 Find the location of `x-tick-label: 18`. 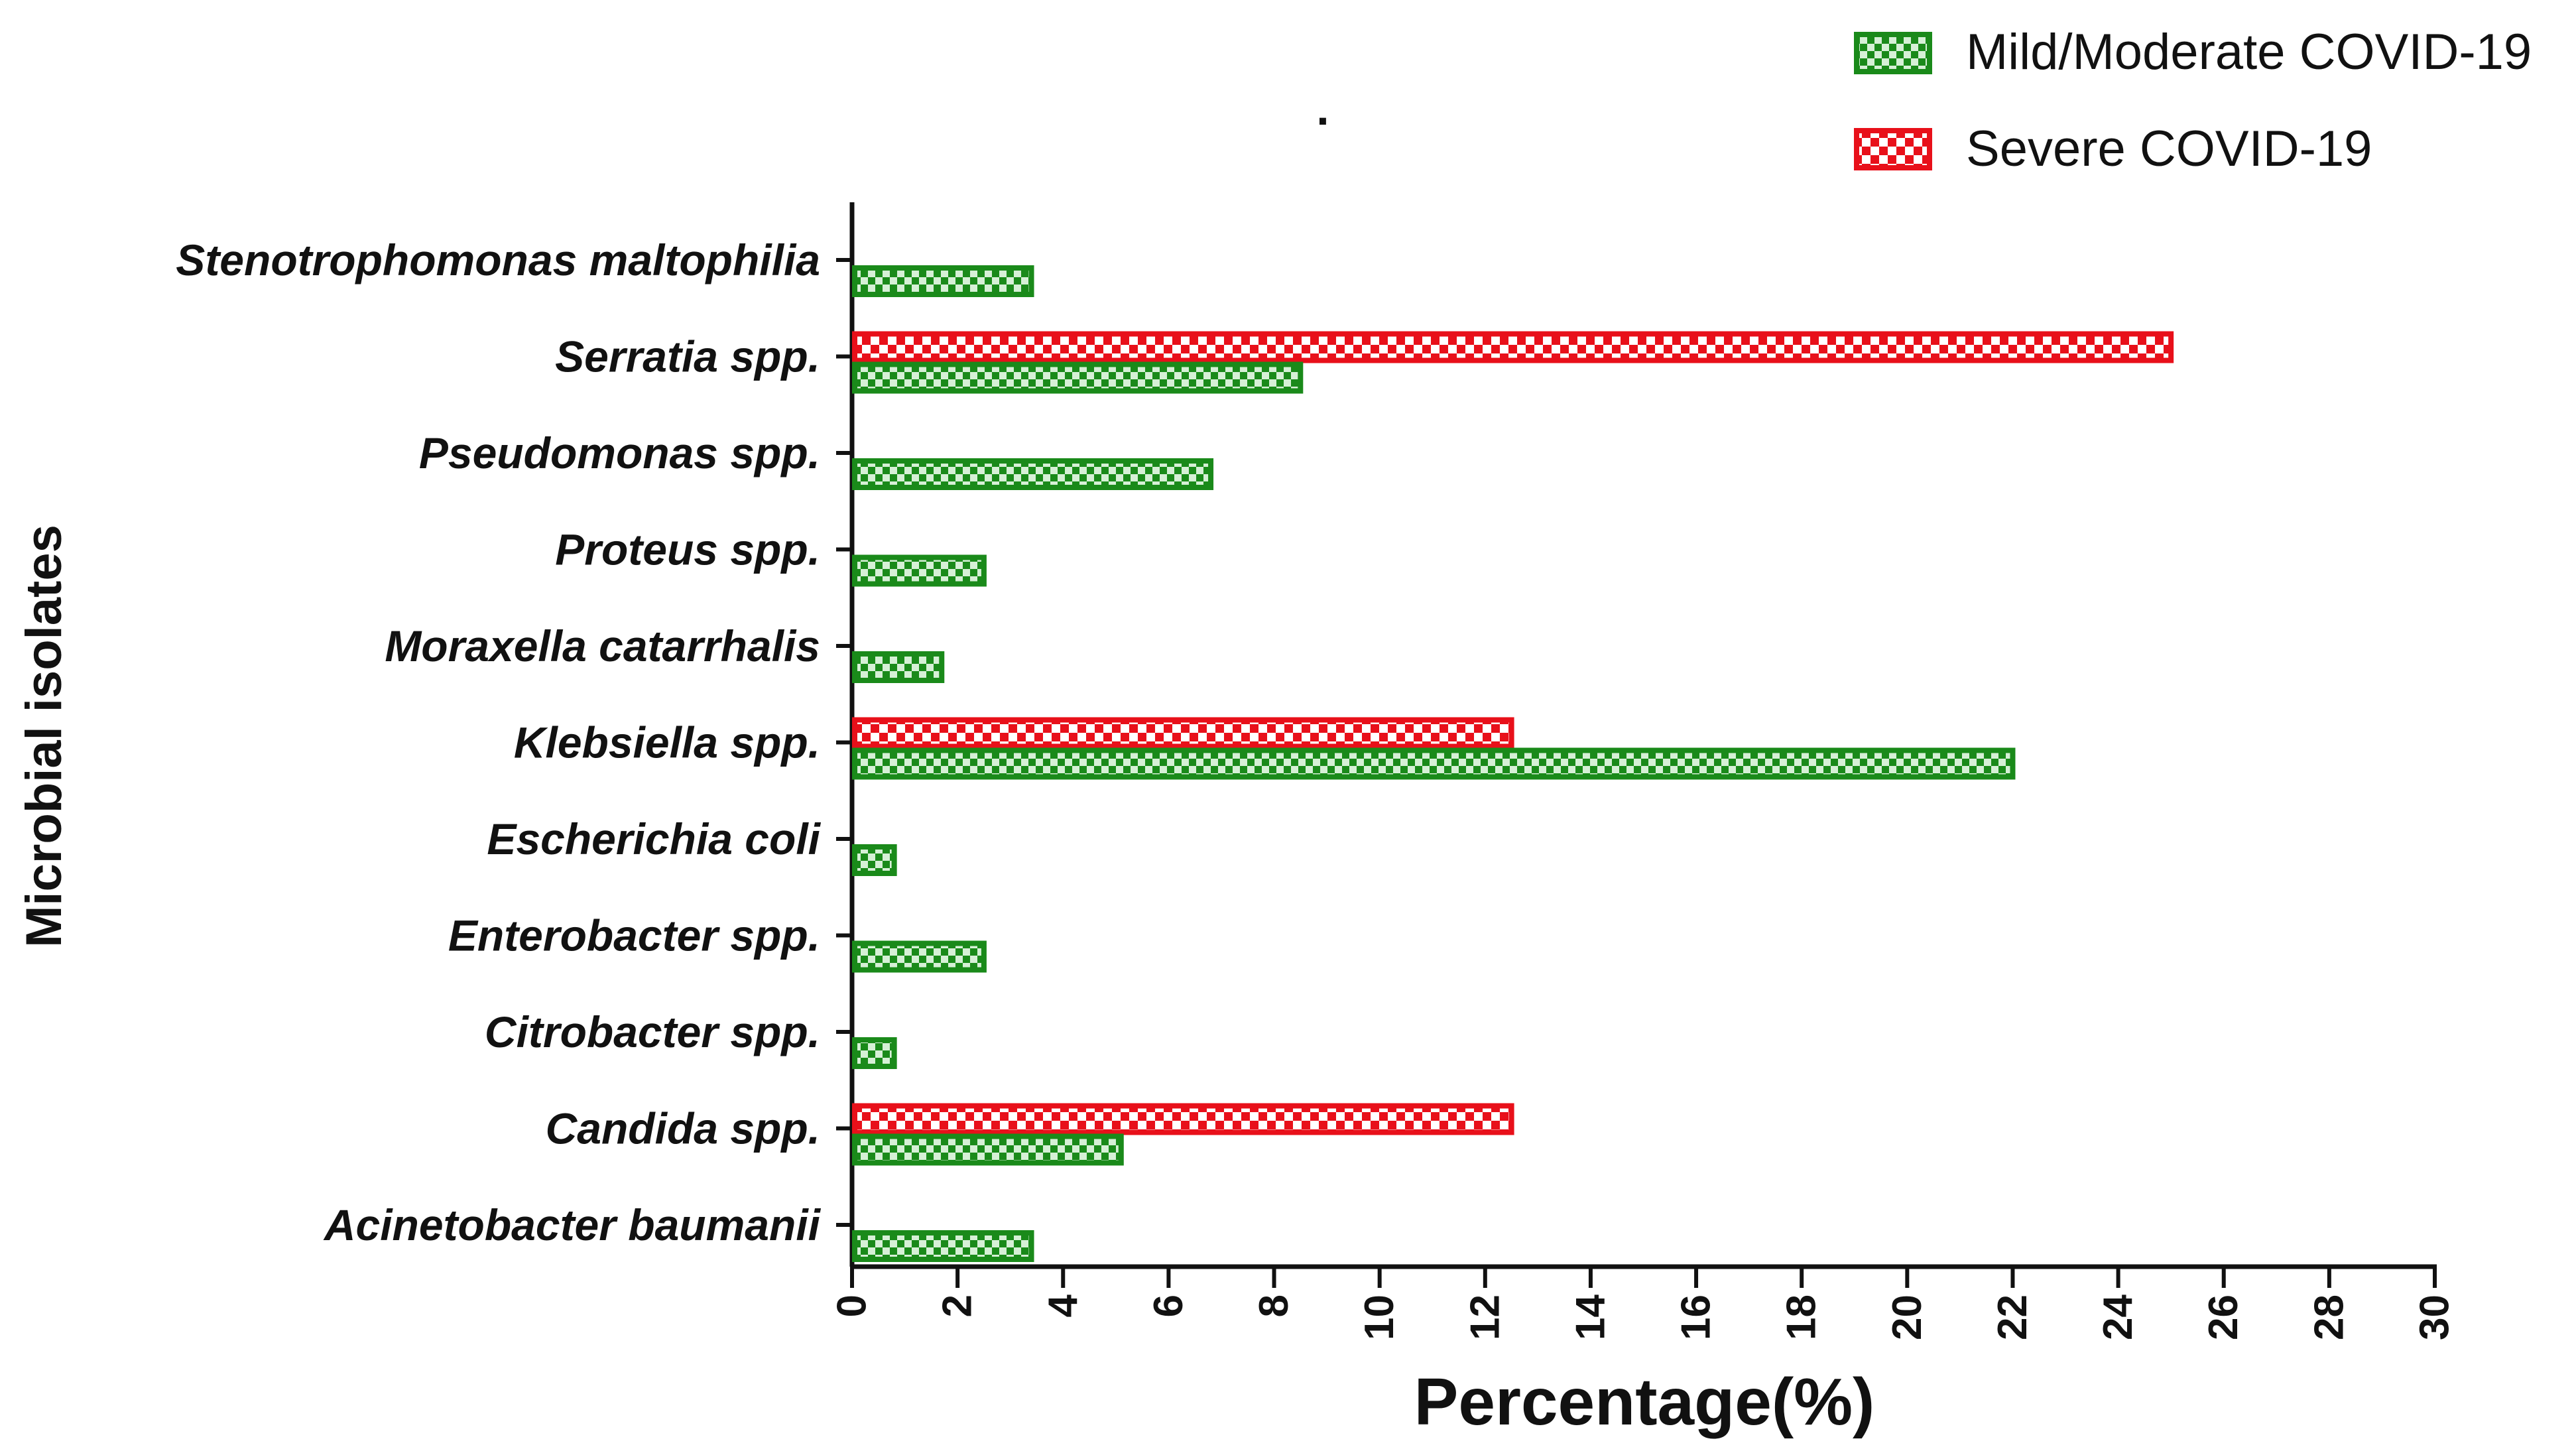

x-tick-label: 18 is located at coordinates (1802, 1317).